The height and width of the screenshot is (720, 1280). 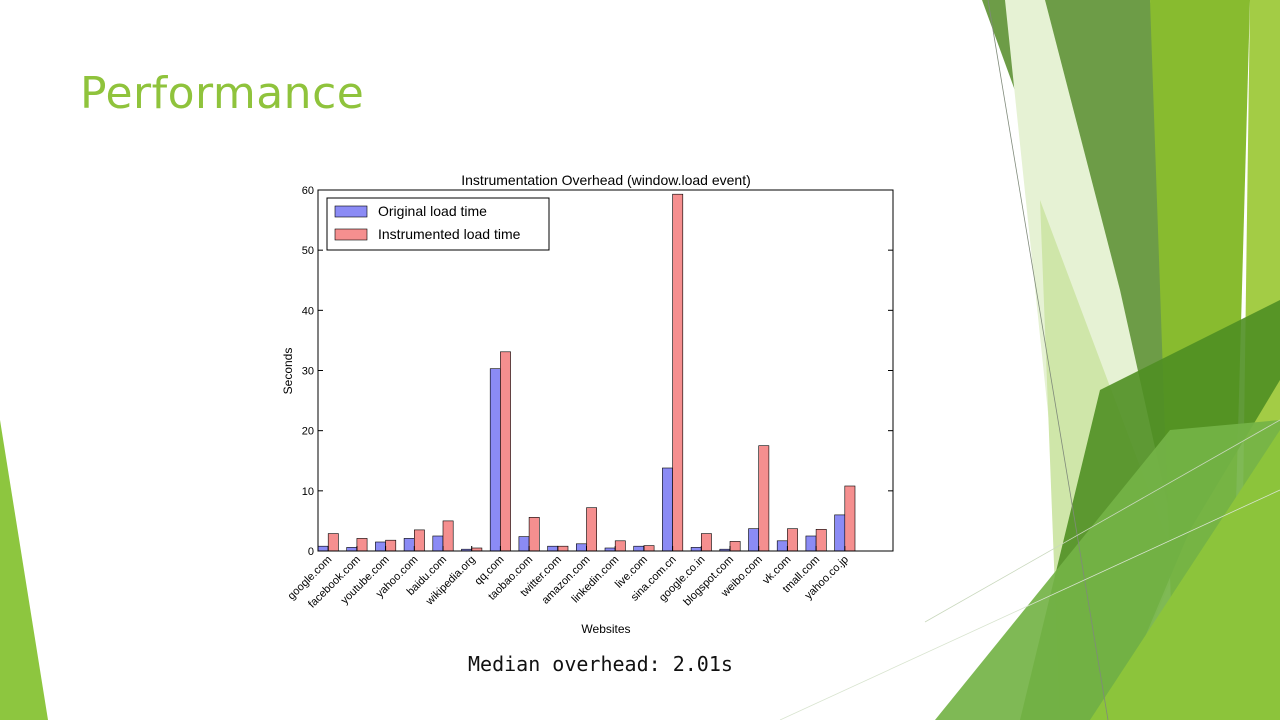 I want to click on bar-instrumented-linkedin-com, so click(x=620, y=546).